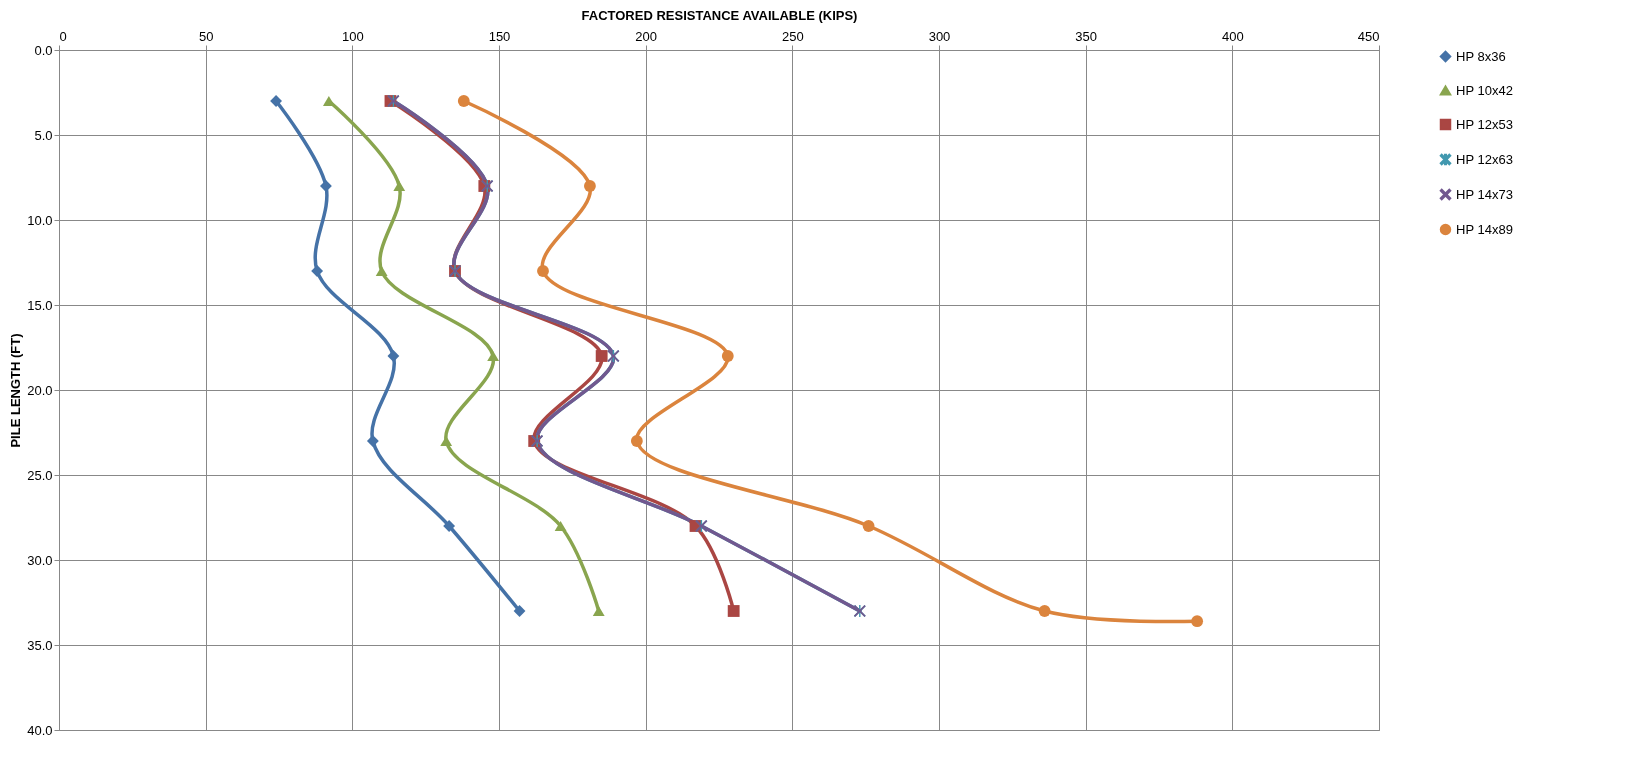 The image size is (1633, 762). Describe the element at coordinates (40, 475) in the screenshot. I see `y-tick-label: 25.0` at that location.